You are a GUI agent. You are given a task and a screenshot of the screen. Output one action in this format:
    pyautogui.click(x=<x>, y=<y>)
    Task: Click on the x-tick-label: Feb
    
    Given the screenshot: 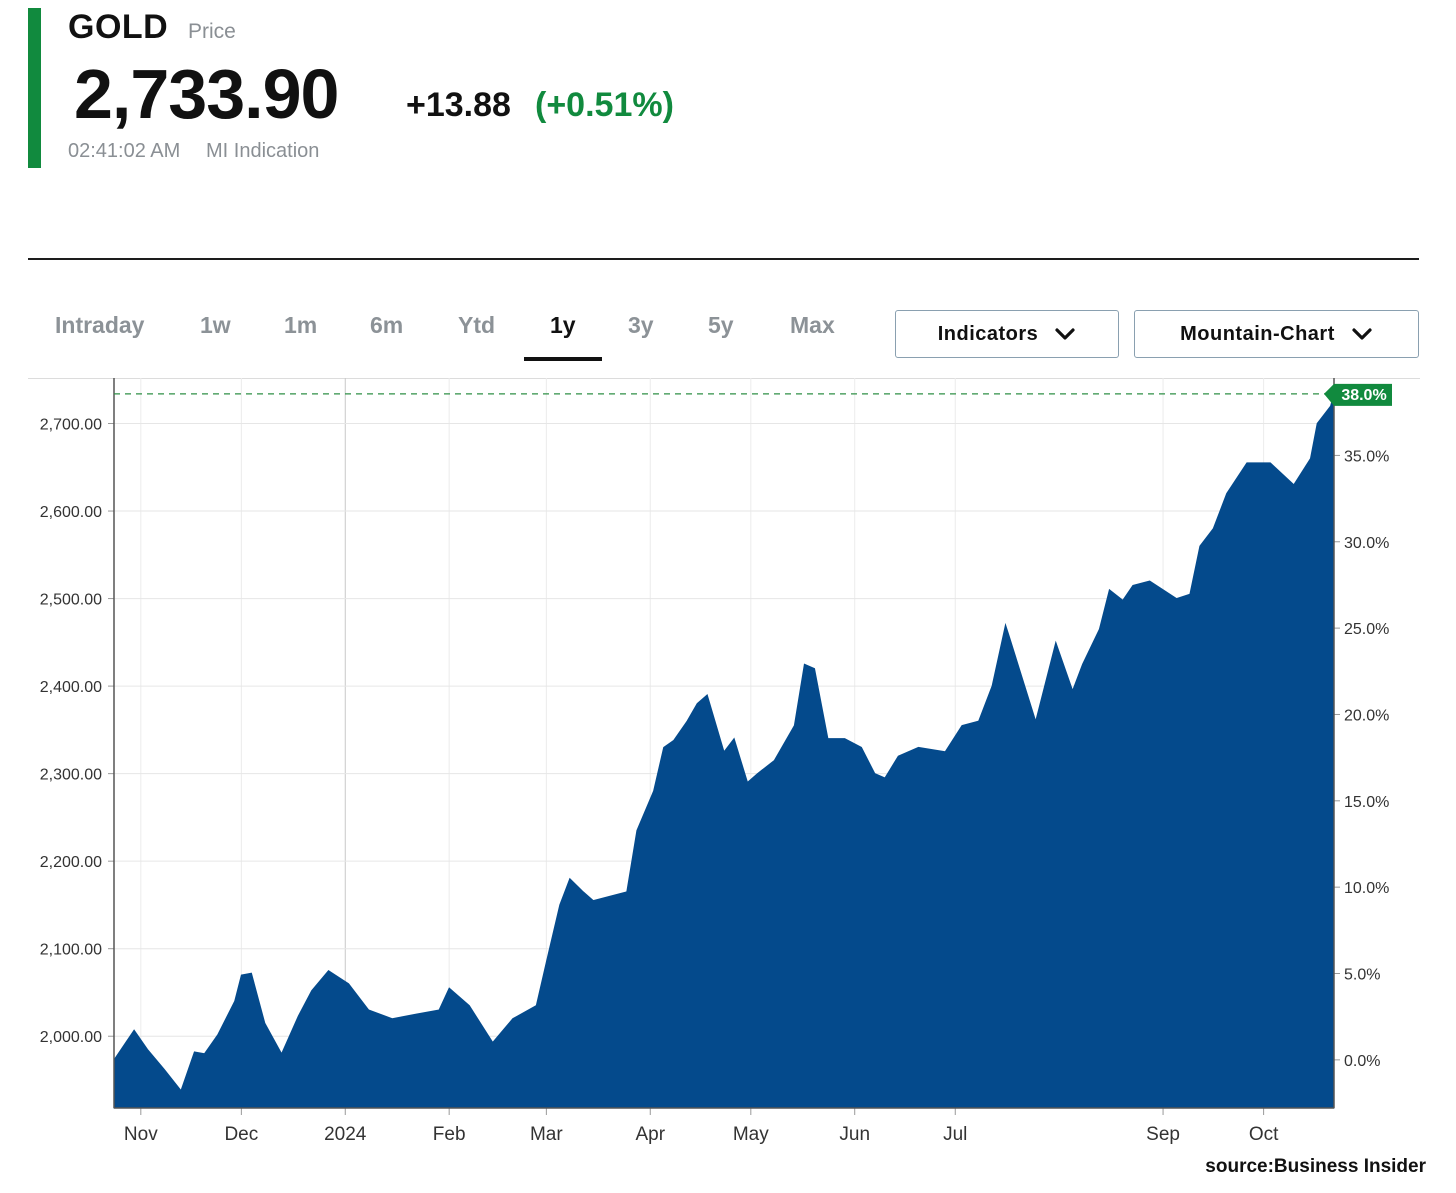 What is the action you would take?
    pyautogui.click(x=449, y=1134)
    